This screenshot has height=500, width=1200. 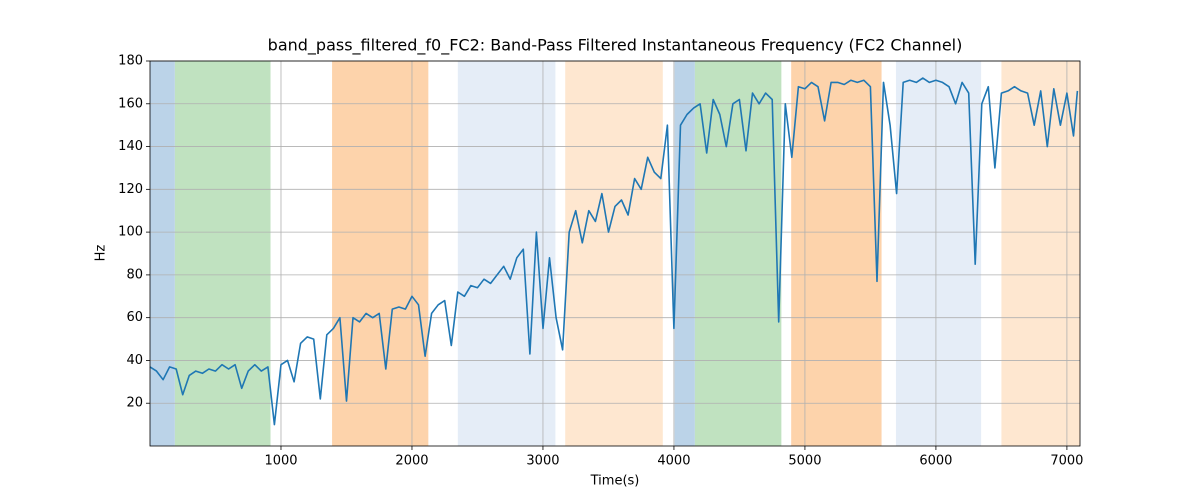 I want to click on y-tick-label: 20, so click(x=134, y=403).